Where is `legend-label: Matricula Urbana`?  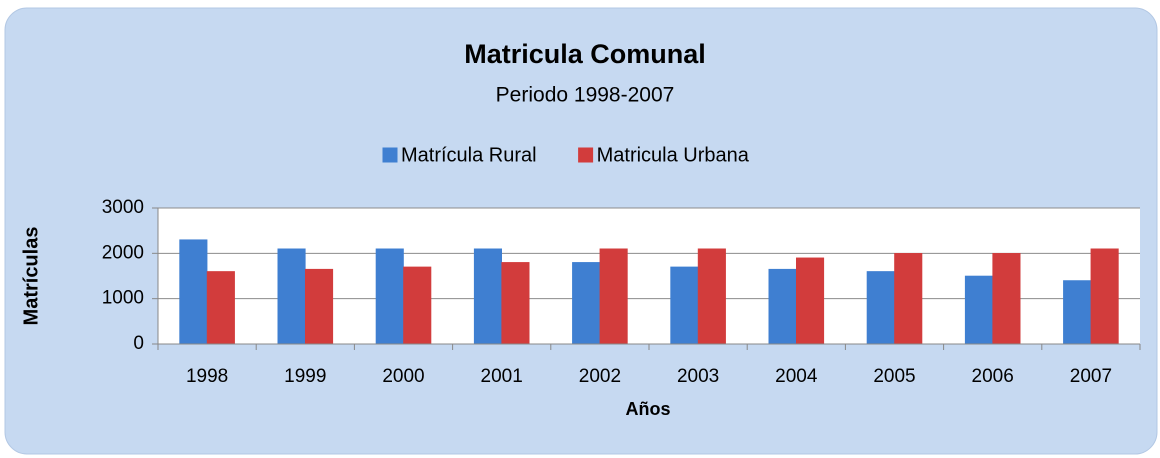 legend-label: Matricula Urbana is located at coordinates (673, 155).